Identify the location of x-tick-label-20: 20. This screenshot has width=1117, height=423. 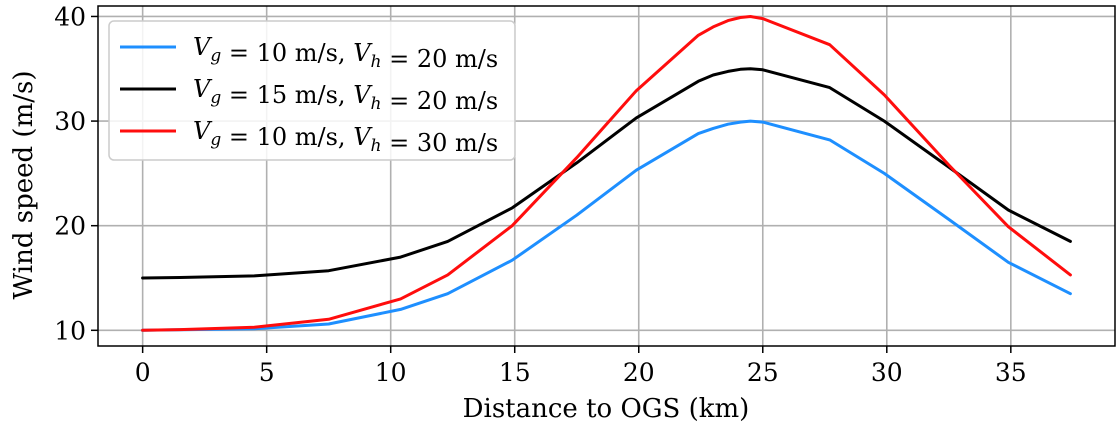
(639, 372).